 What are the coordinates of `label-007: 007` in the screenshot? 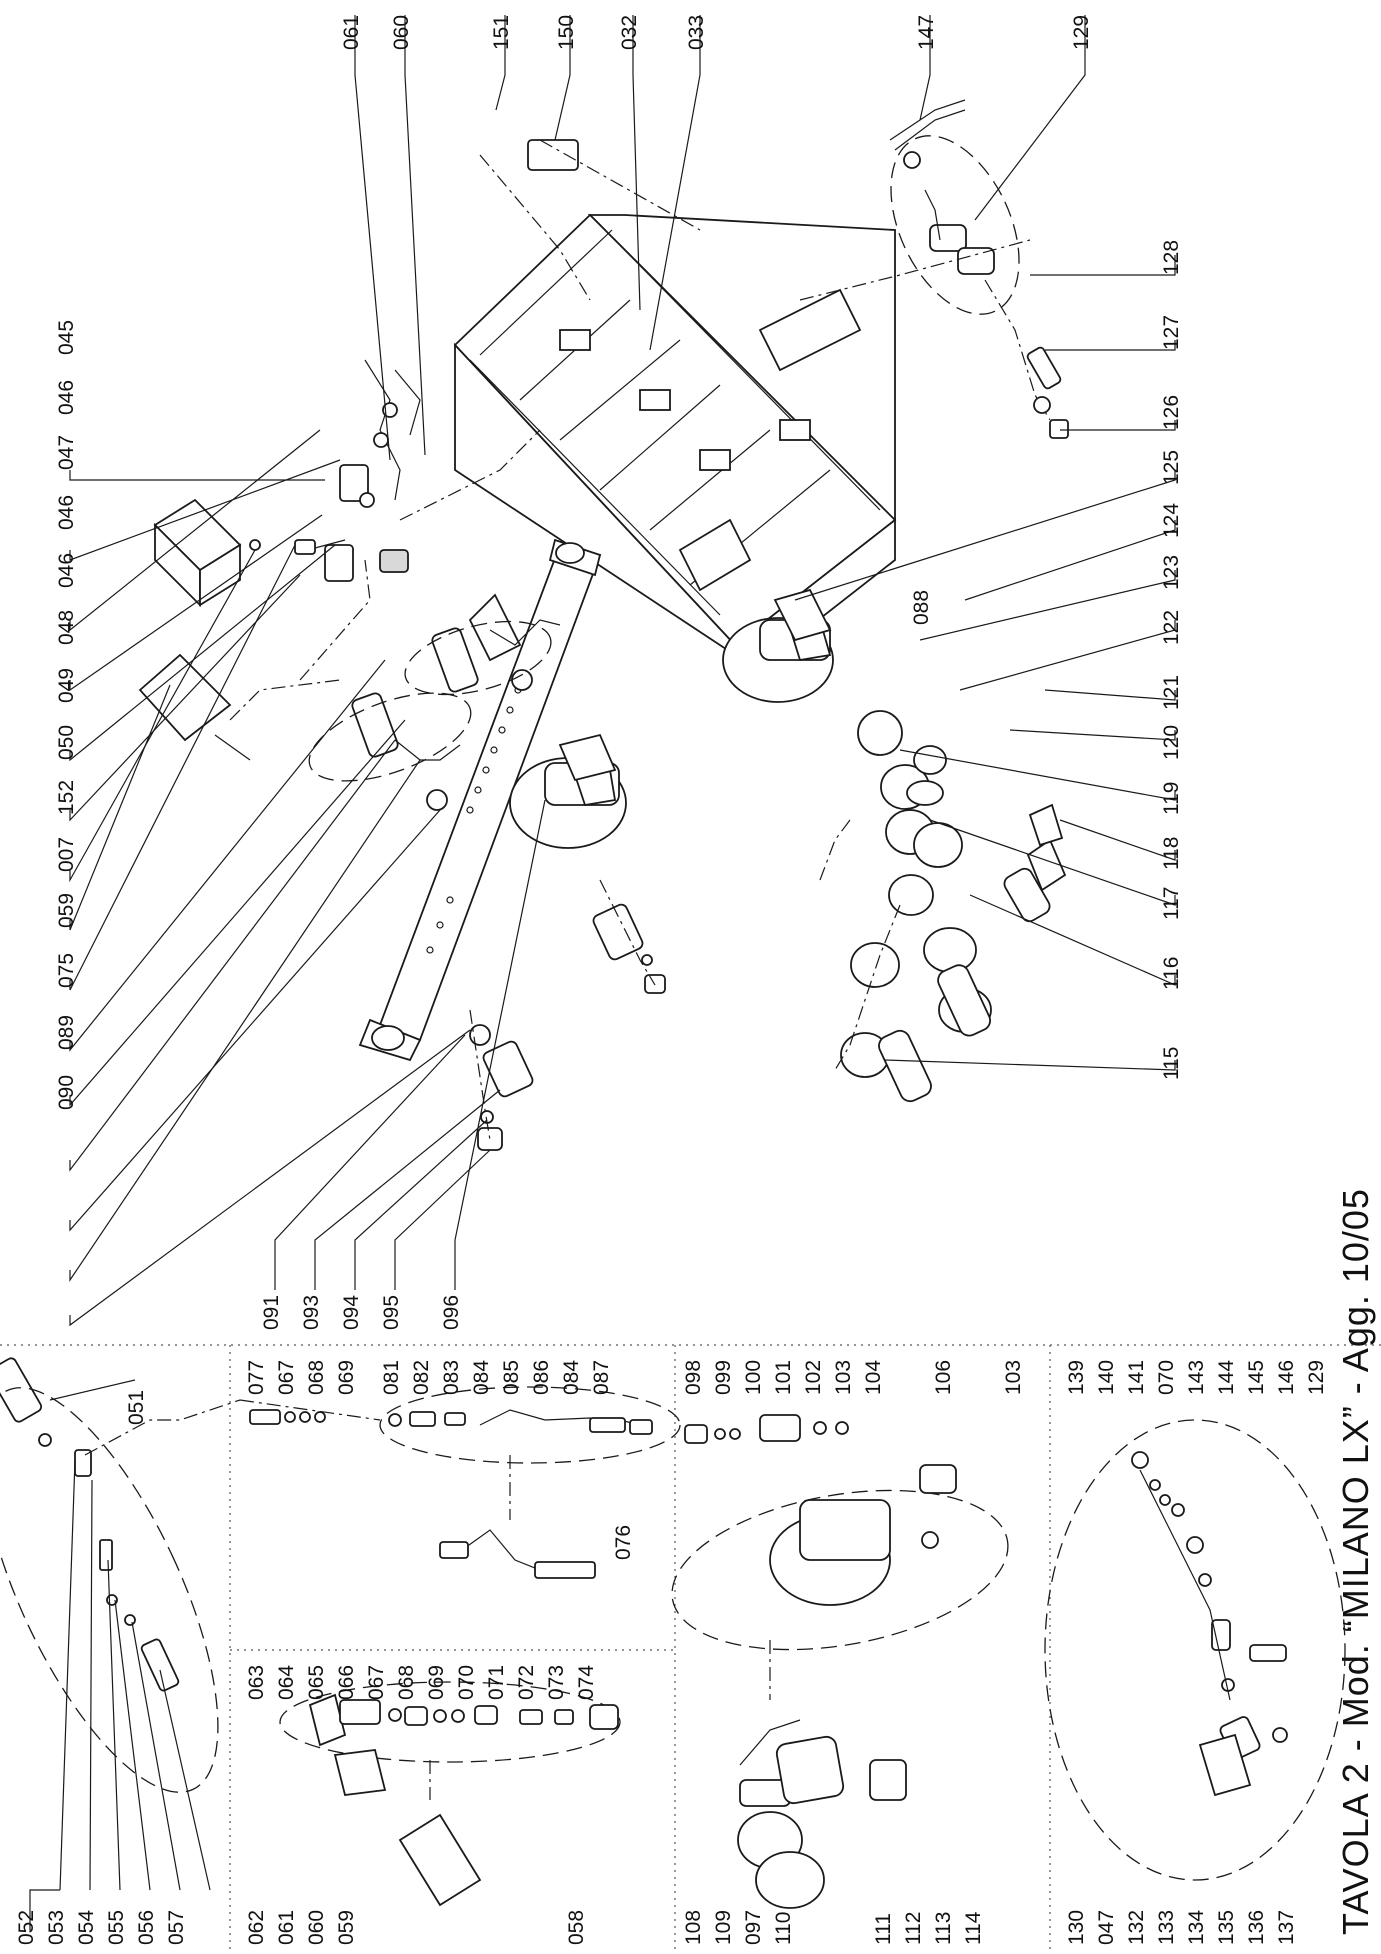 It's located at (66, 854).